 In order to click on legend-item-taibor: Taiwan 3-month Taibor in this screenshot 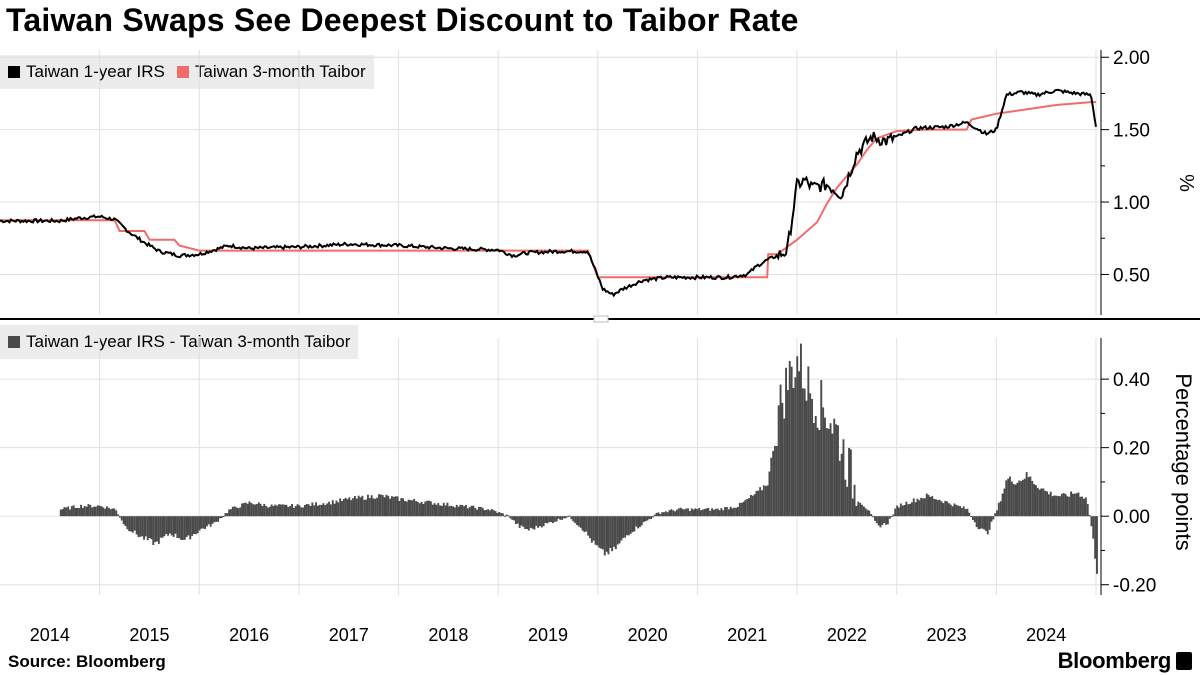, I will do `click(271, 72)`.